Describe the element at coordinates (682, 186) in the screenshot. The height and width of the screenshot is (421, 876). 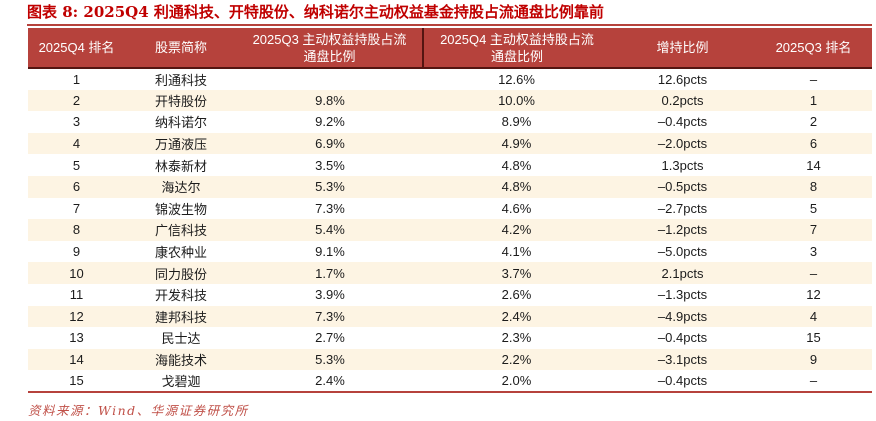
I see `cell-change: –0.5pcts` at that location.